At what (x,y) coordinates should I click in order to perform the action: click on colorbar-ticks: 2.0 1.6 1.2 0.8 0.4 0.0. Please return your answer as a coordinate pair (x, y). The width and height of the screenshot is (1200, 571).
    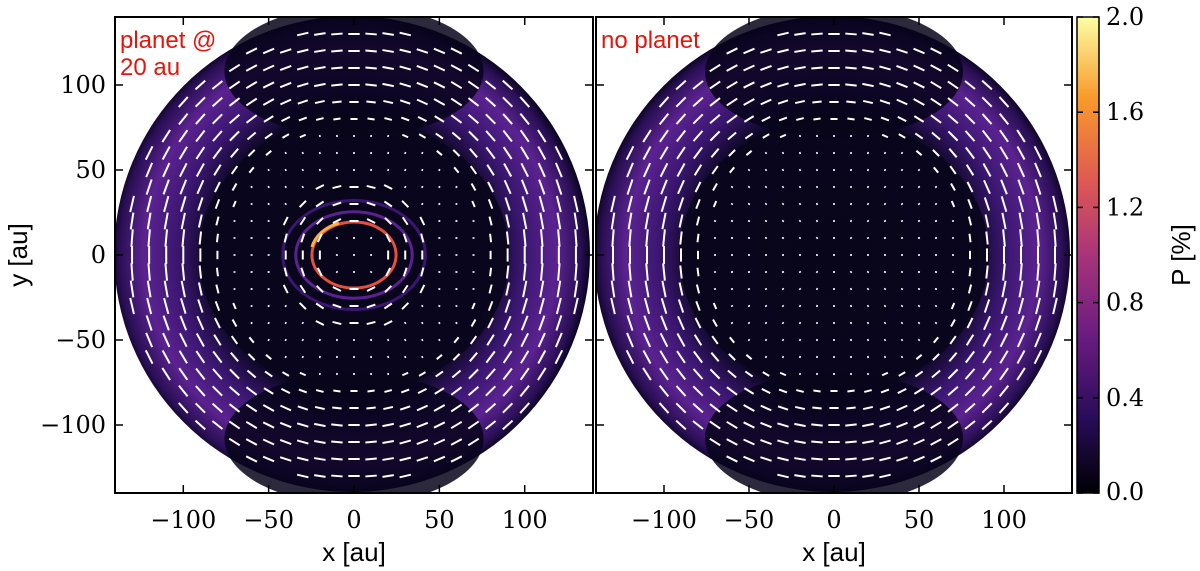
    Looking at the image, I should click on (1110, 254).